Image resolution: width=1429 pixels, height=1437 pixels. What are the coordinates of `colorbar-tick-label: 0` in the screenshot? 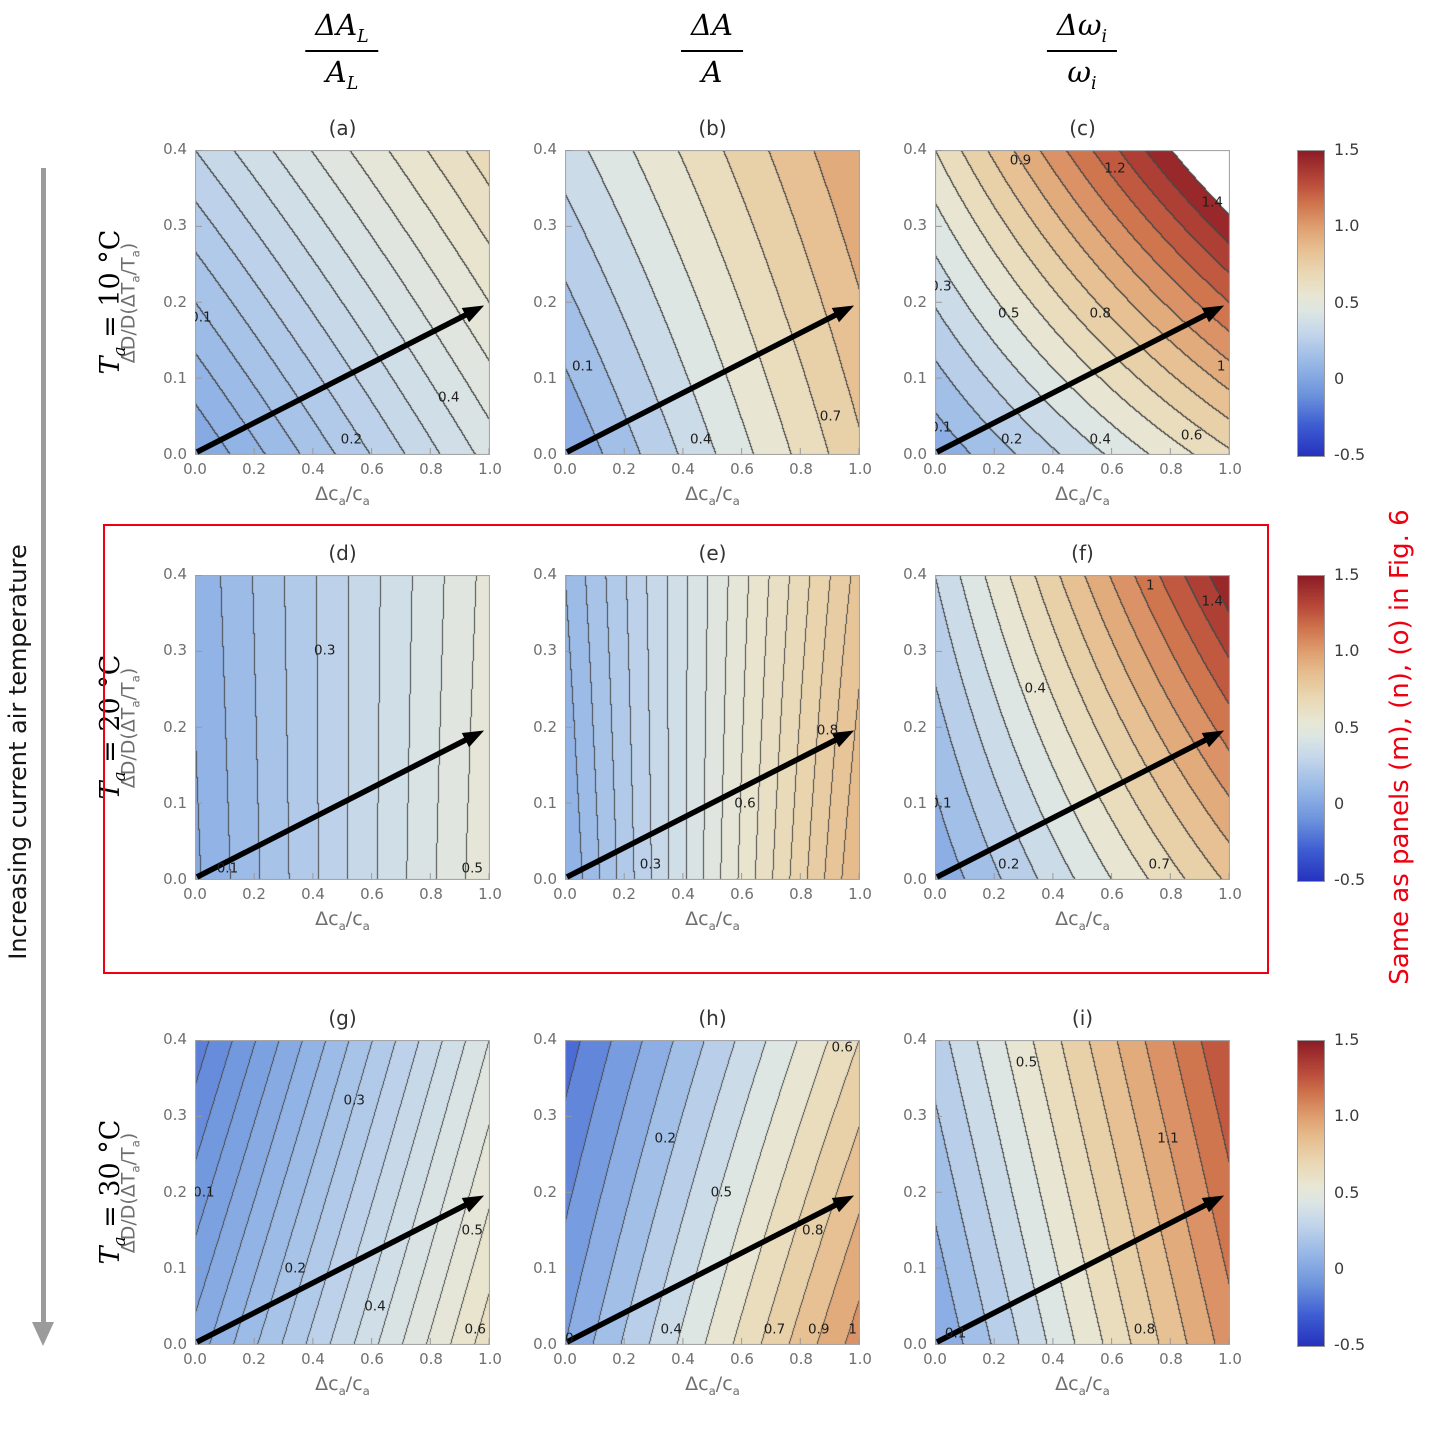 It's located at (1339, 1268).